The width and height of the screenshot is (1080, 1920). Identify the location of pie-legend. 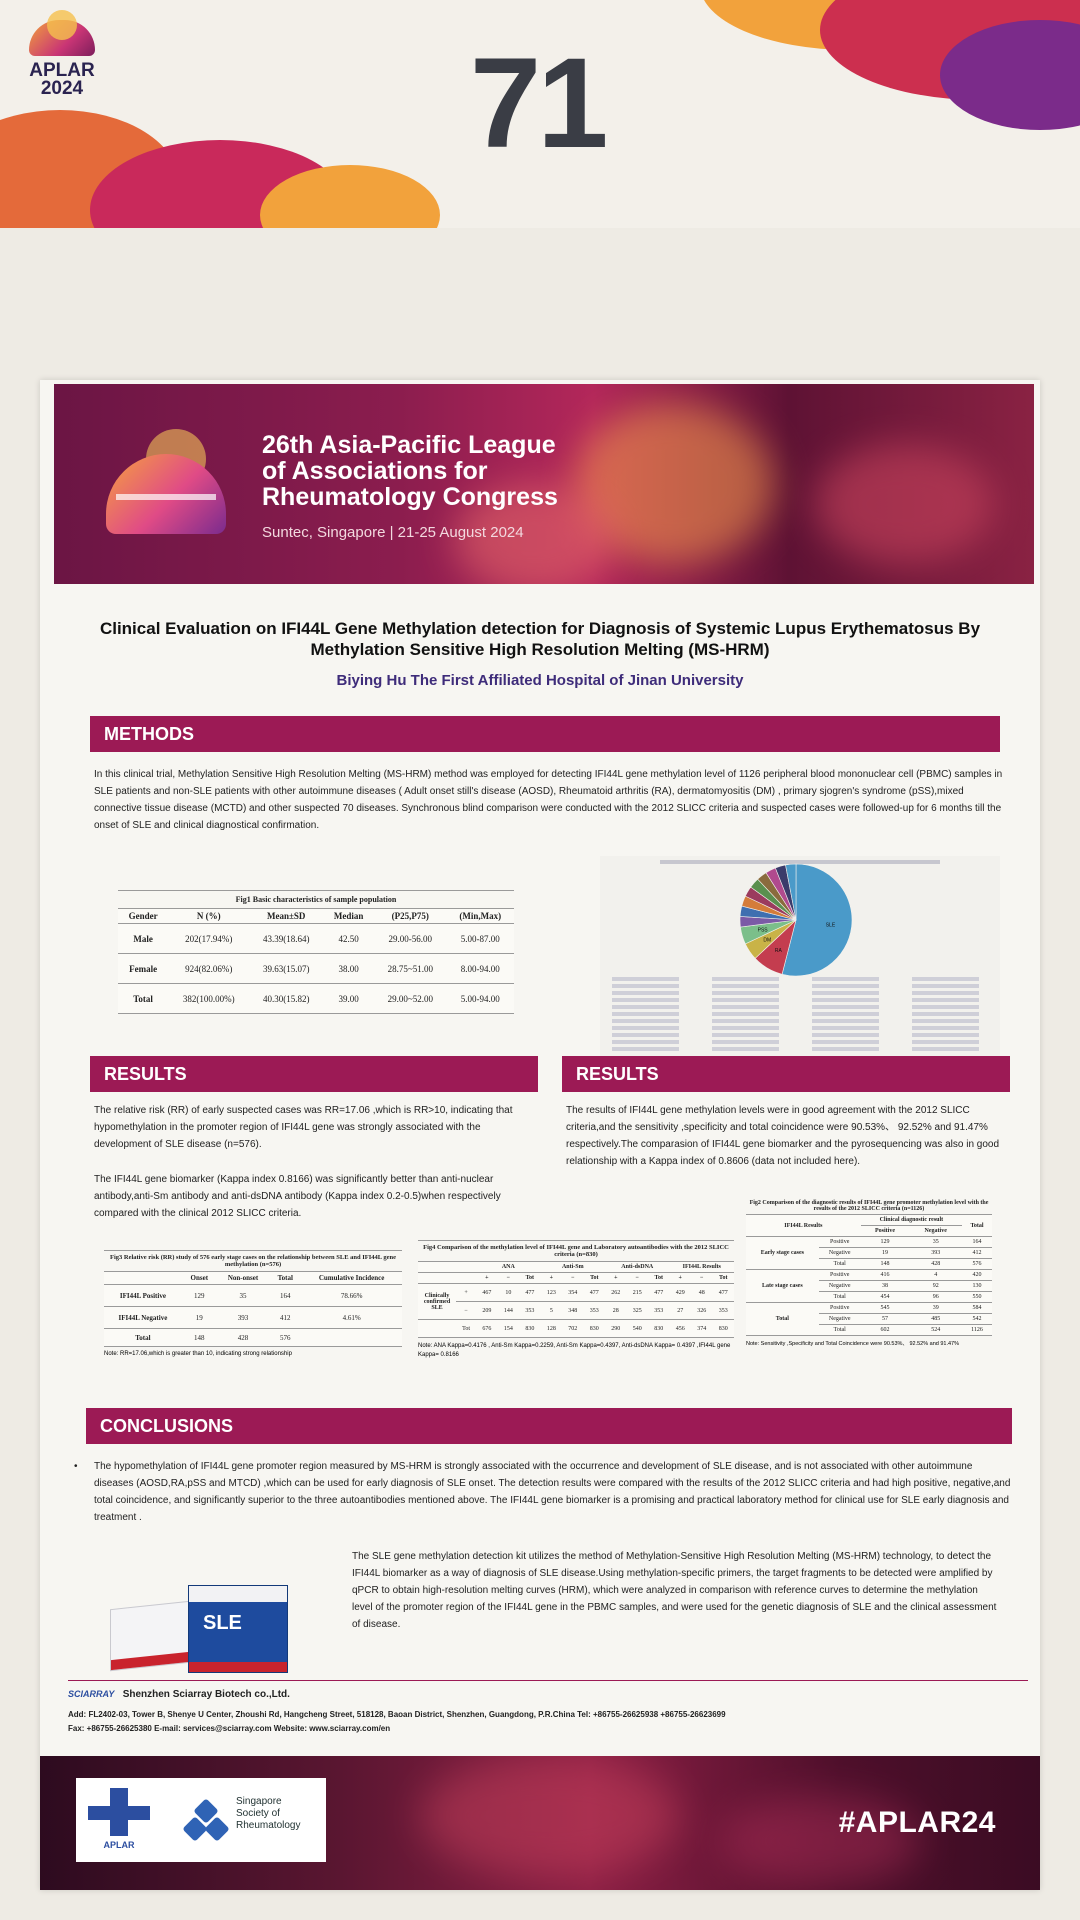
(800, 1022).